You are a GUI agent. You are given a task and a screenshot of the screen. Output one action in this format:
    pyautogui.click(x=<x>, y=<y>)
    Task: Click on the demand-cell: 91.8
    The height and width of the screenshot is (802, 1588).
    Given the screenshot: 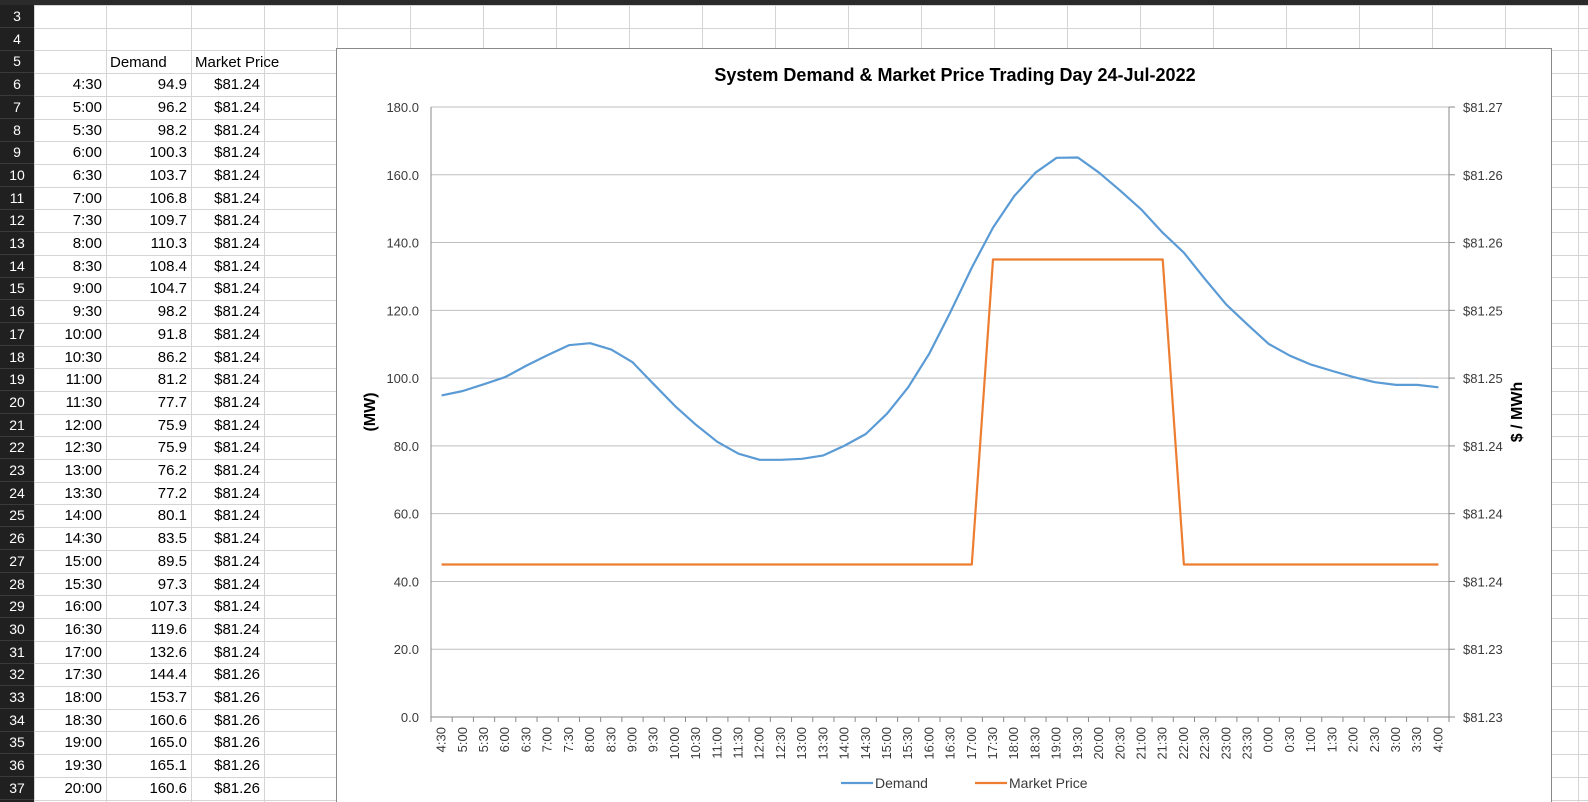 What is the action you would take?
    pyautogui.click(x=172, y=334)
    